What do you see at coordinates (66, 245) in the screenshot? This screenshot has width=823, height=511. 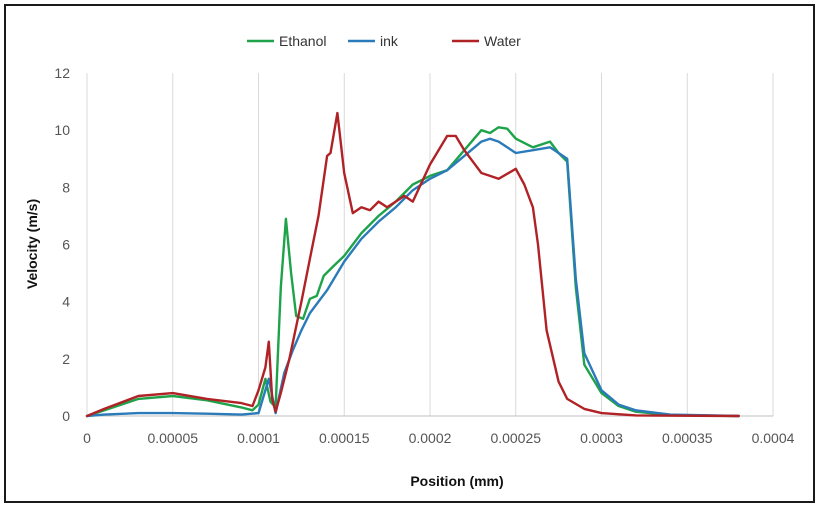 I see `y-tick-label: 6` at bounding box center [66, 245].